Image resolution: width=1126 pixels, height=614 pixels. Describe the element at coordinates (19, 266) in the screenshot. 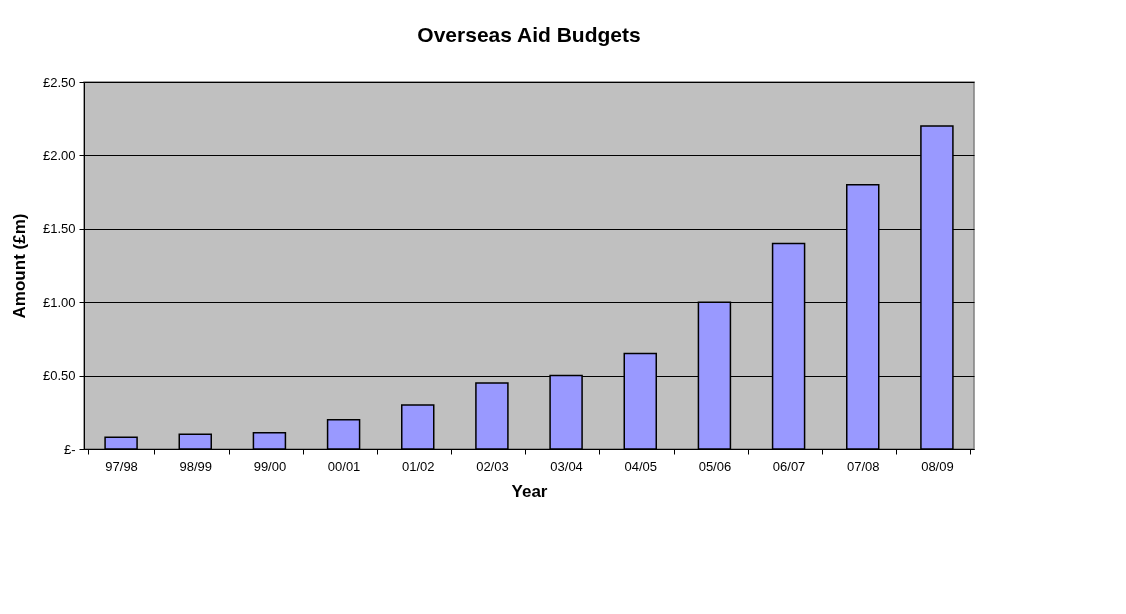

I see `y-axis-title: Amount (£m)` at that location.